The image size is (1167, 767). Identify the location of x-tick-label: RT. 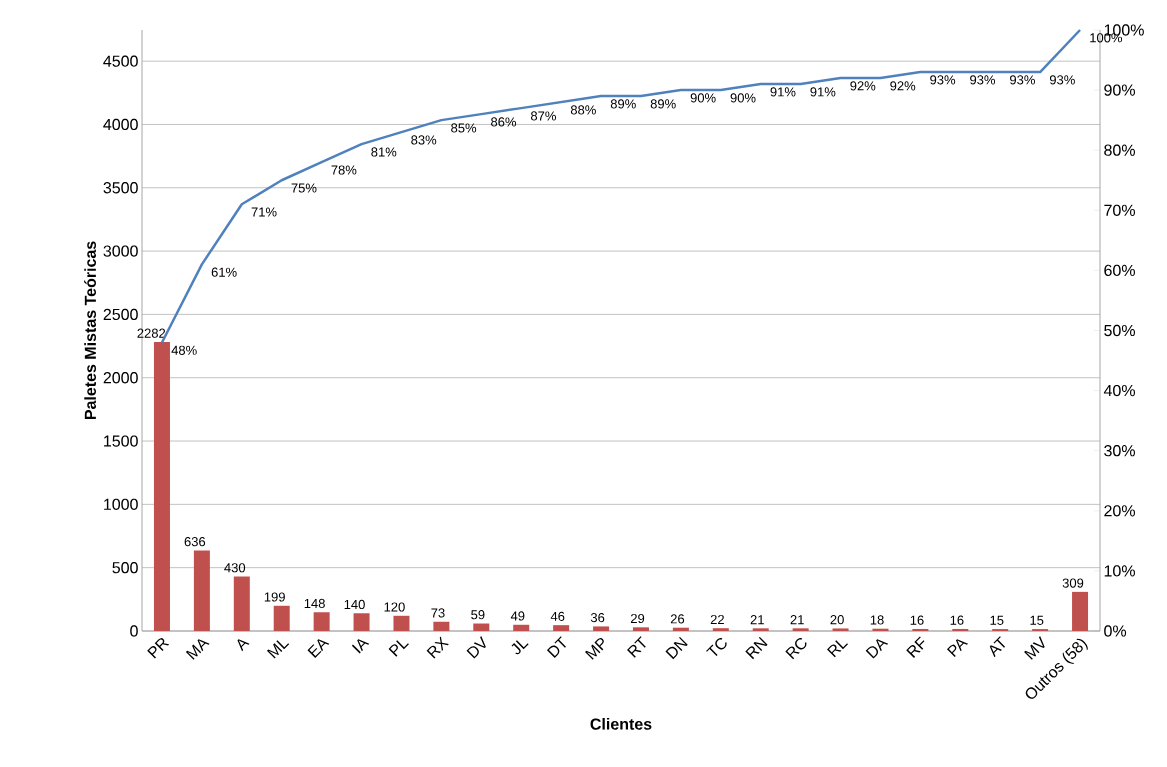
(636, 647).